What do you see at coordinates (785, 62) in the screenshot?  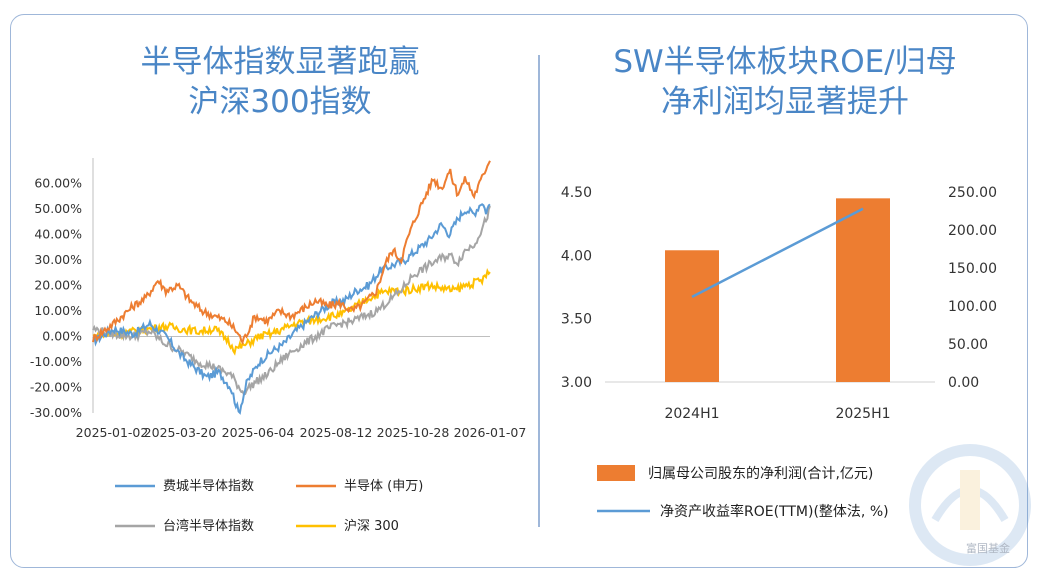 I see `right-title-line1: SW半导体板块ROE/归母` at bounding box center [785, 62].